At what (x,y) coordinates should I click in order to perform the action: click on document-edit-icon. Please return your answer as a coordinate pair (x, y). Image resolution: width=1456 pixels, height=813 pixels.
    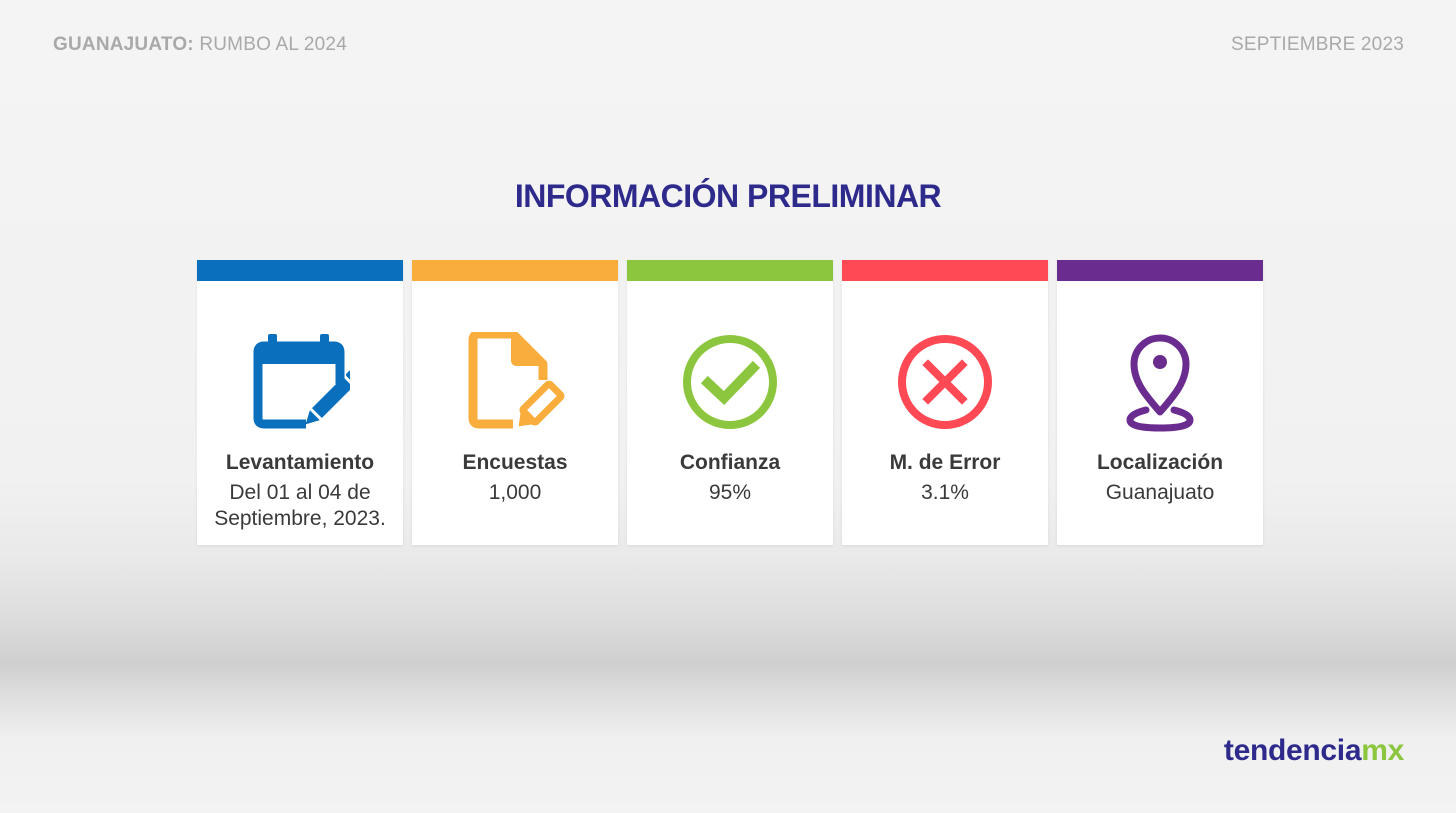
    Looking at the image, I should click on (515, 380).